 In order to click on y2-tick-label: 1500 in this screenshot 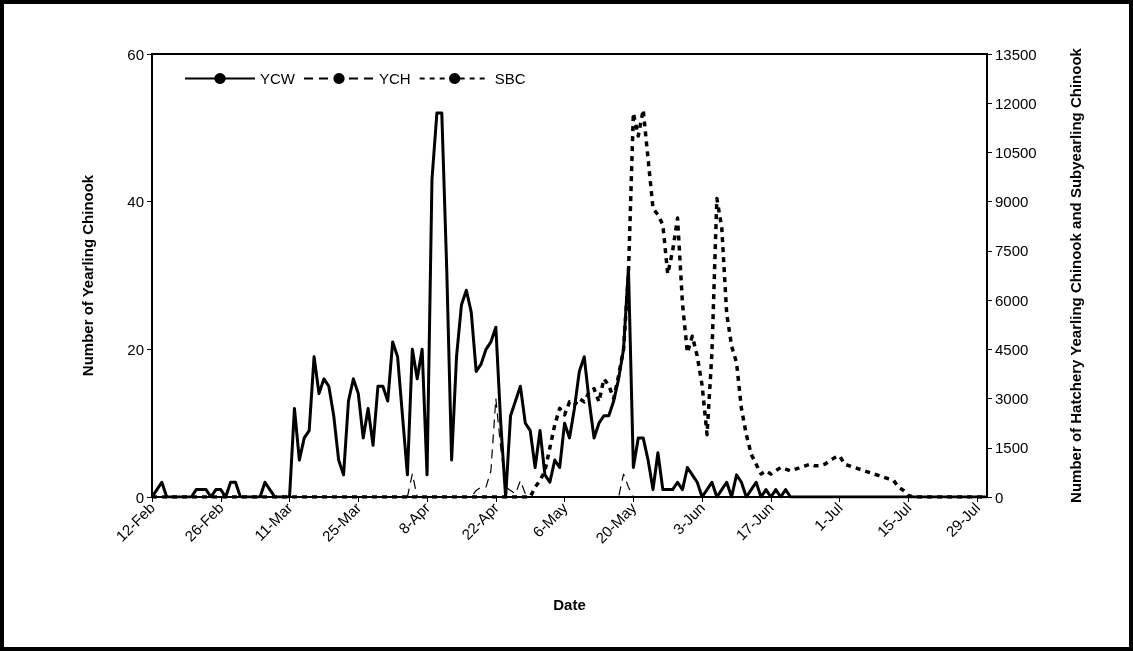, I will do `click(1012, 448)`.